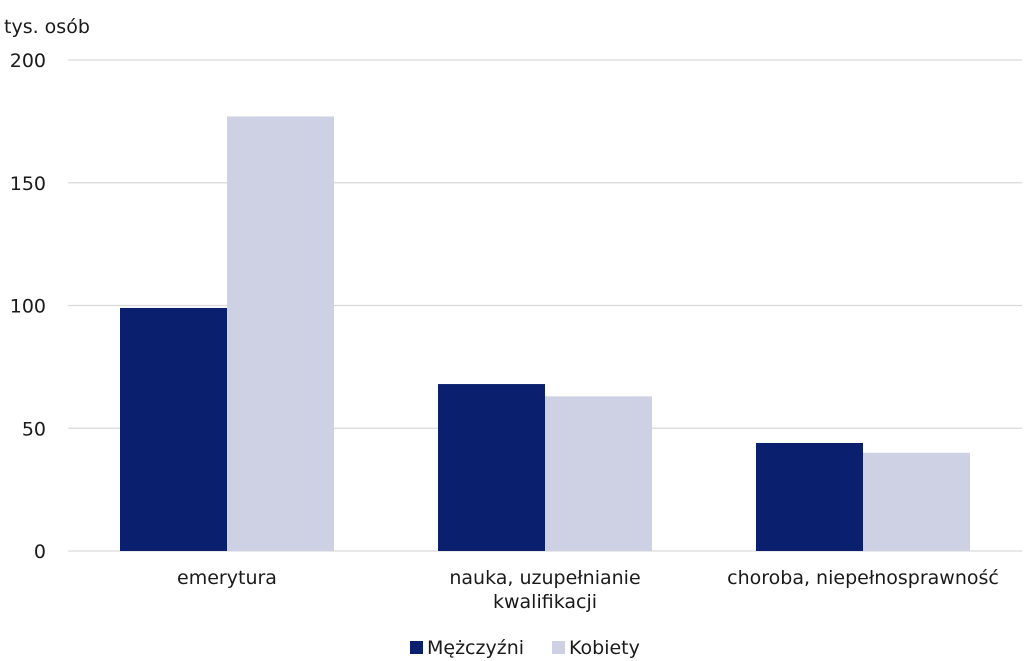 Image resolution: width=1027 pixels, height=661 pixels. What do you see at coordinates (544, 578) in the screenshot?
I see `x-category-label: nauka, uzupełnianie` at bounding box center [544, 578].